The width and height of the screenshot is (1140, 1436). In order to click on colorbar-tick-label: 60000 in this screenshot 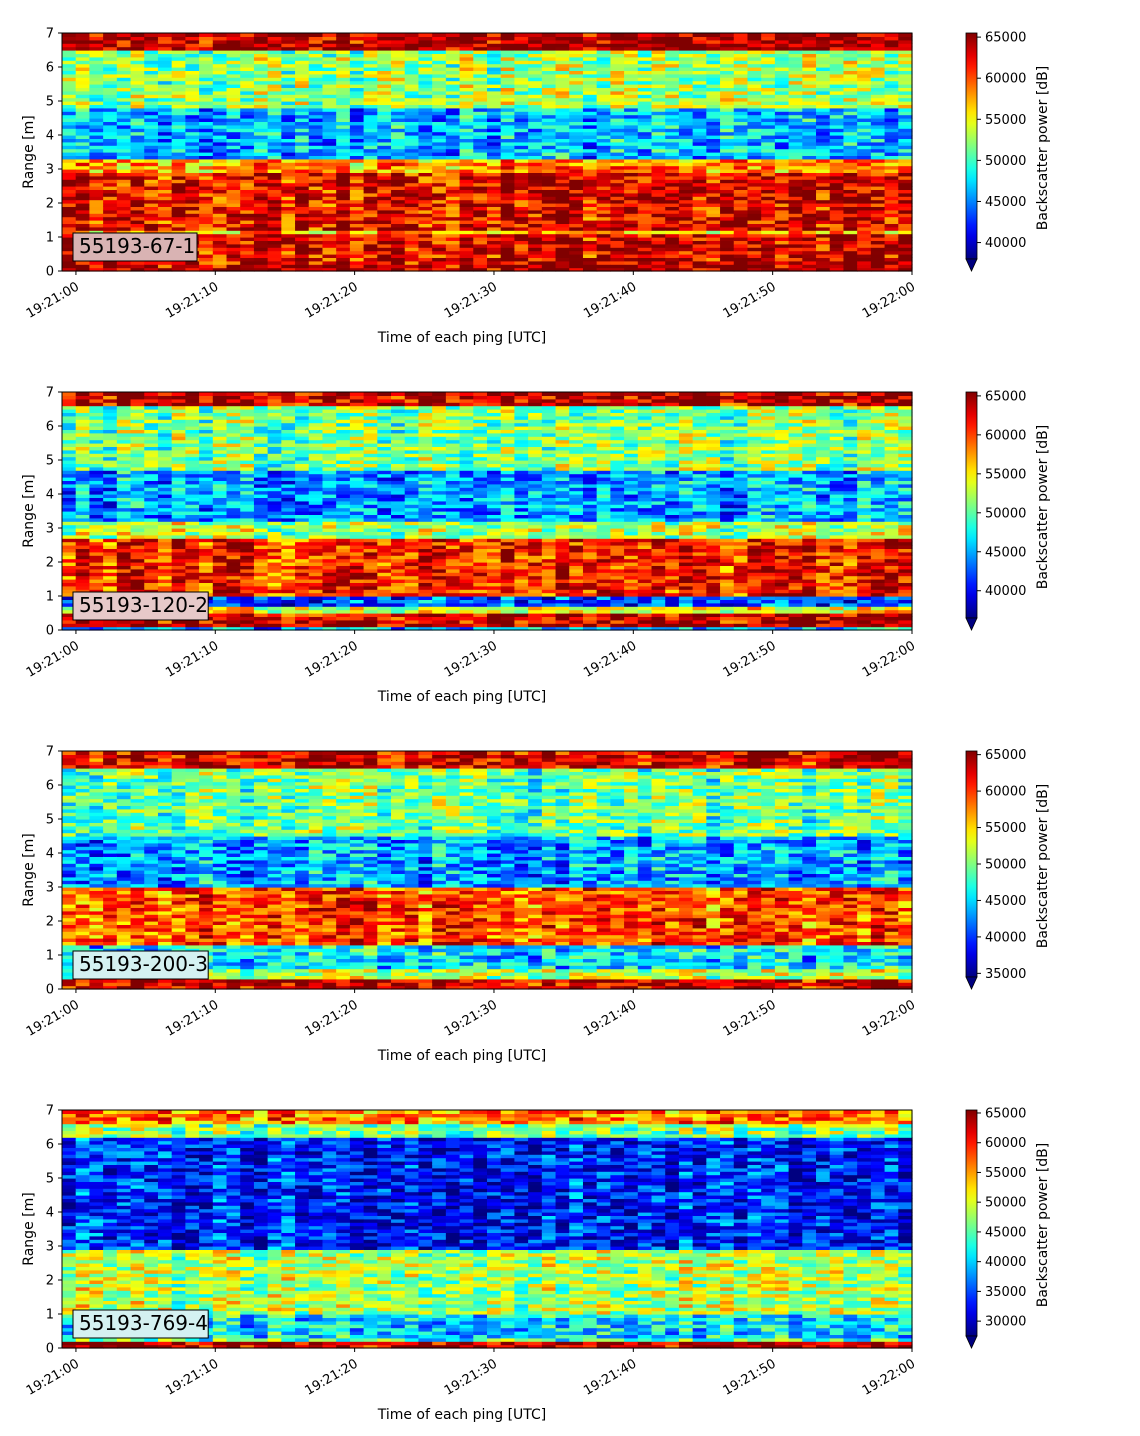, I will do `click(1005, 79)`.